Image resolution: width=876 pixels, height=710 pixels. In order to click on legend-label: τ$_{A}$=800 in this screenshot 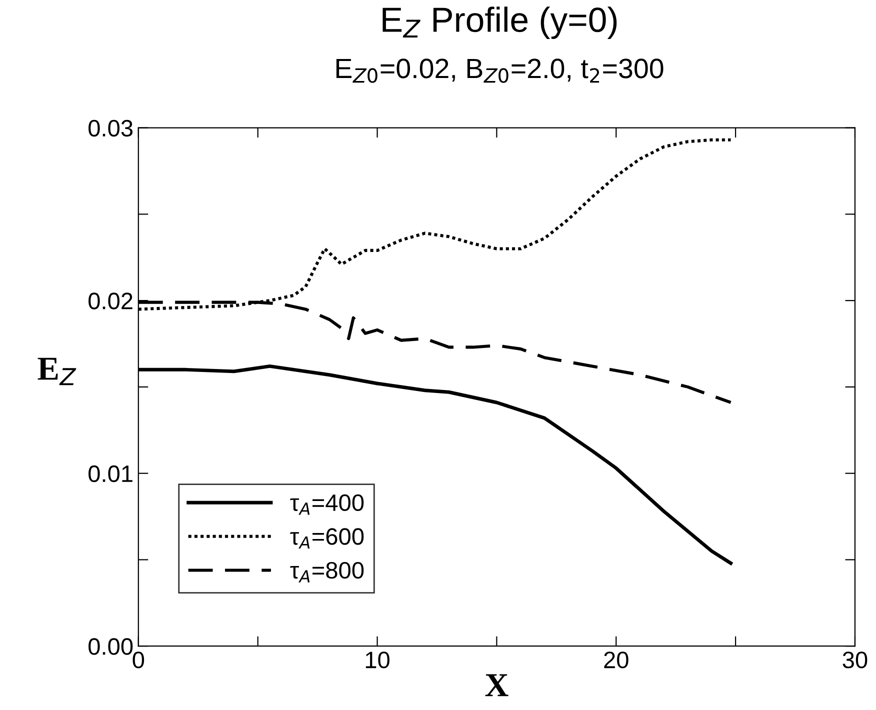, I will do `click(327, 572)`.